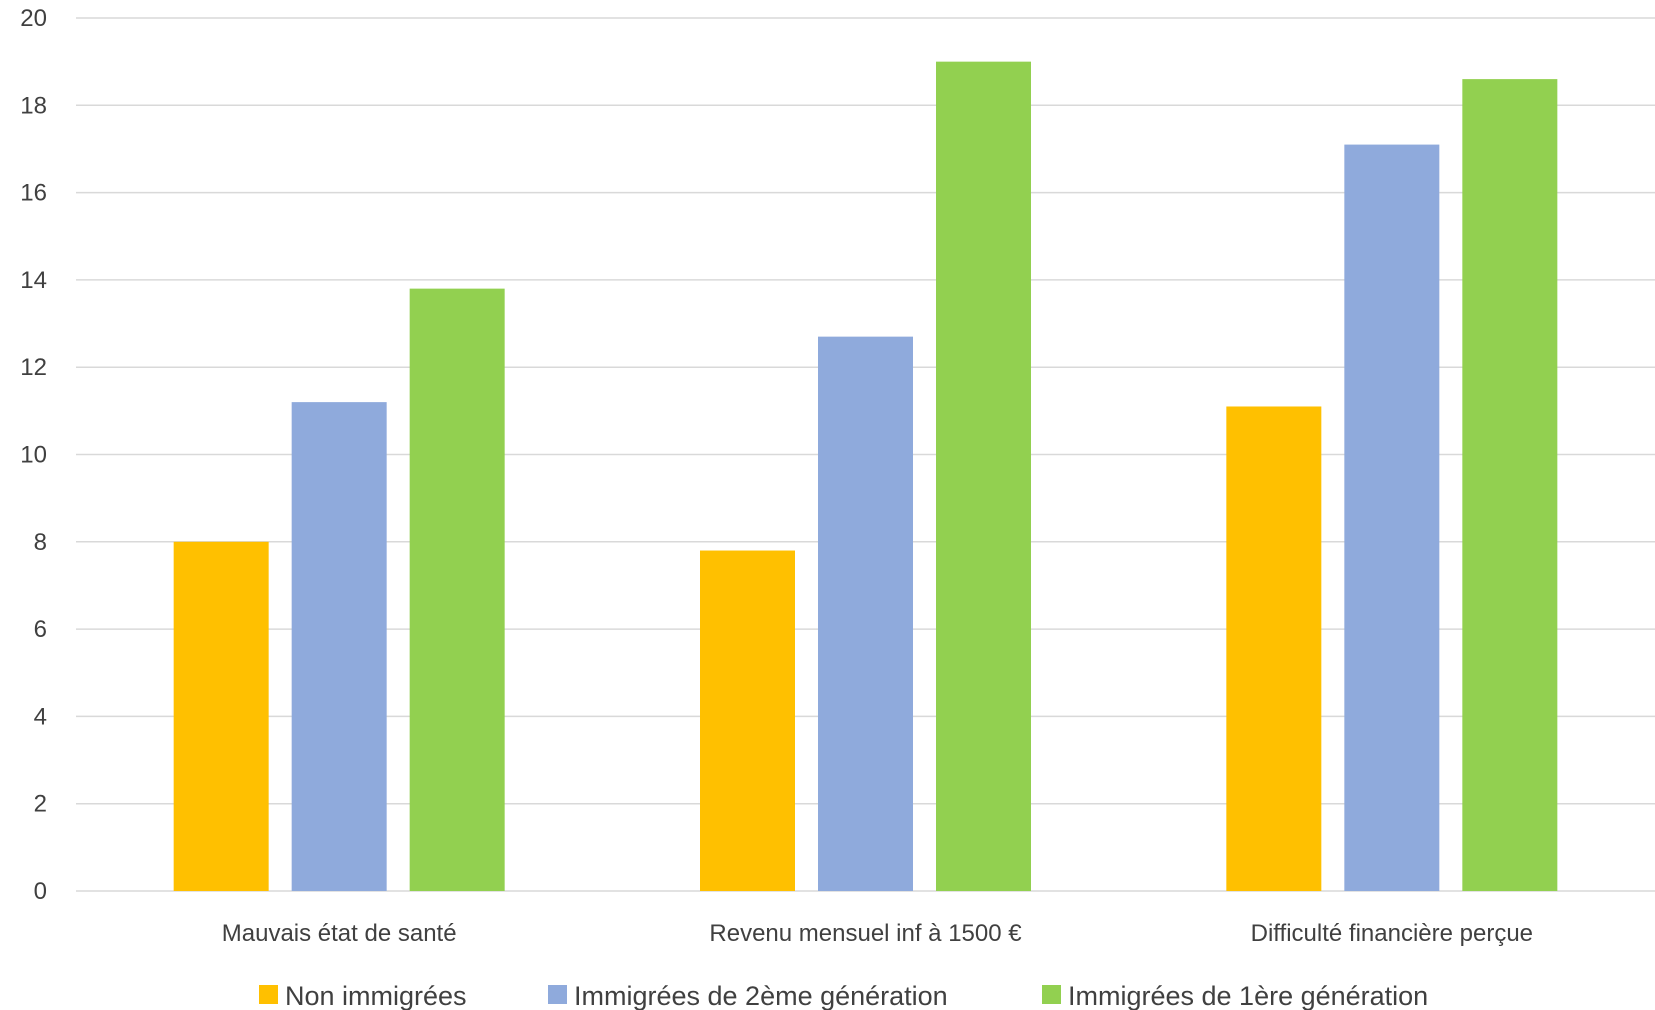  Describe the element at coordinates (1392, 933) in the screenshot. I see `x-category-label: Difficulté financière perçue` at that location.